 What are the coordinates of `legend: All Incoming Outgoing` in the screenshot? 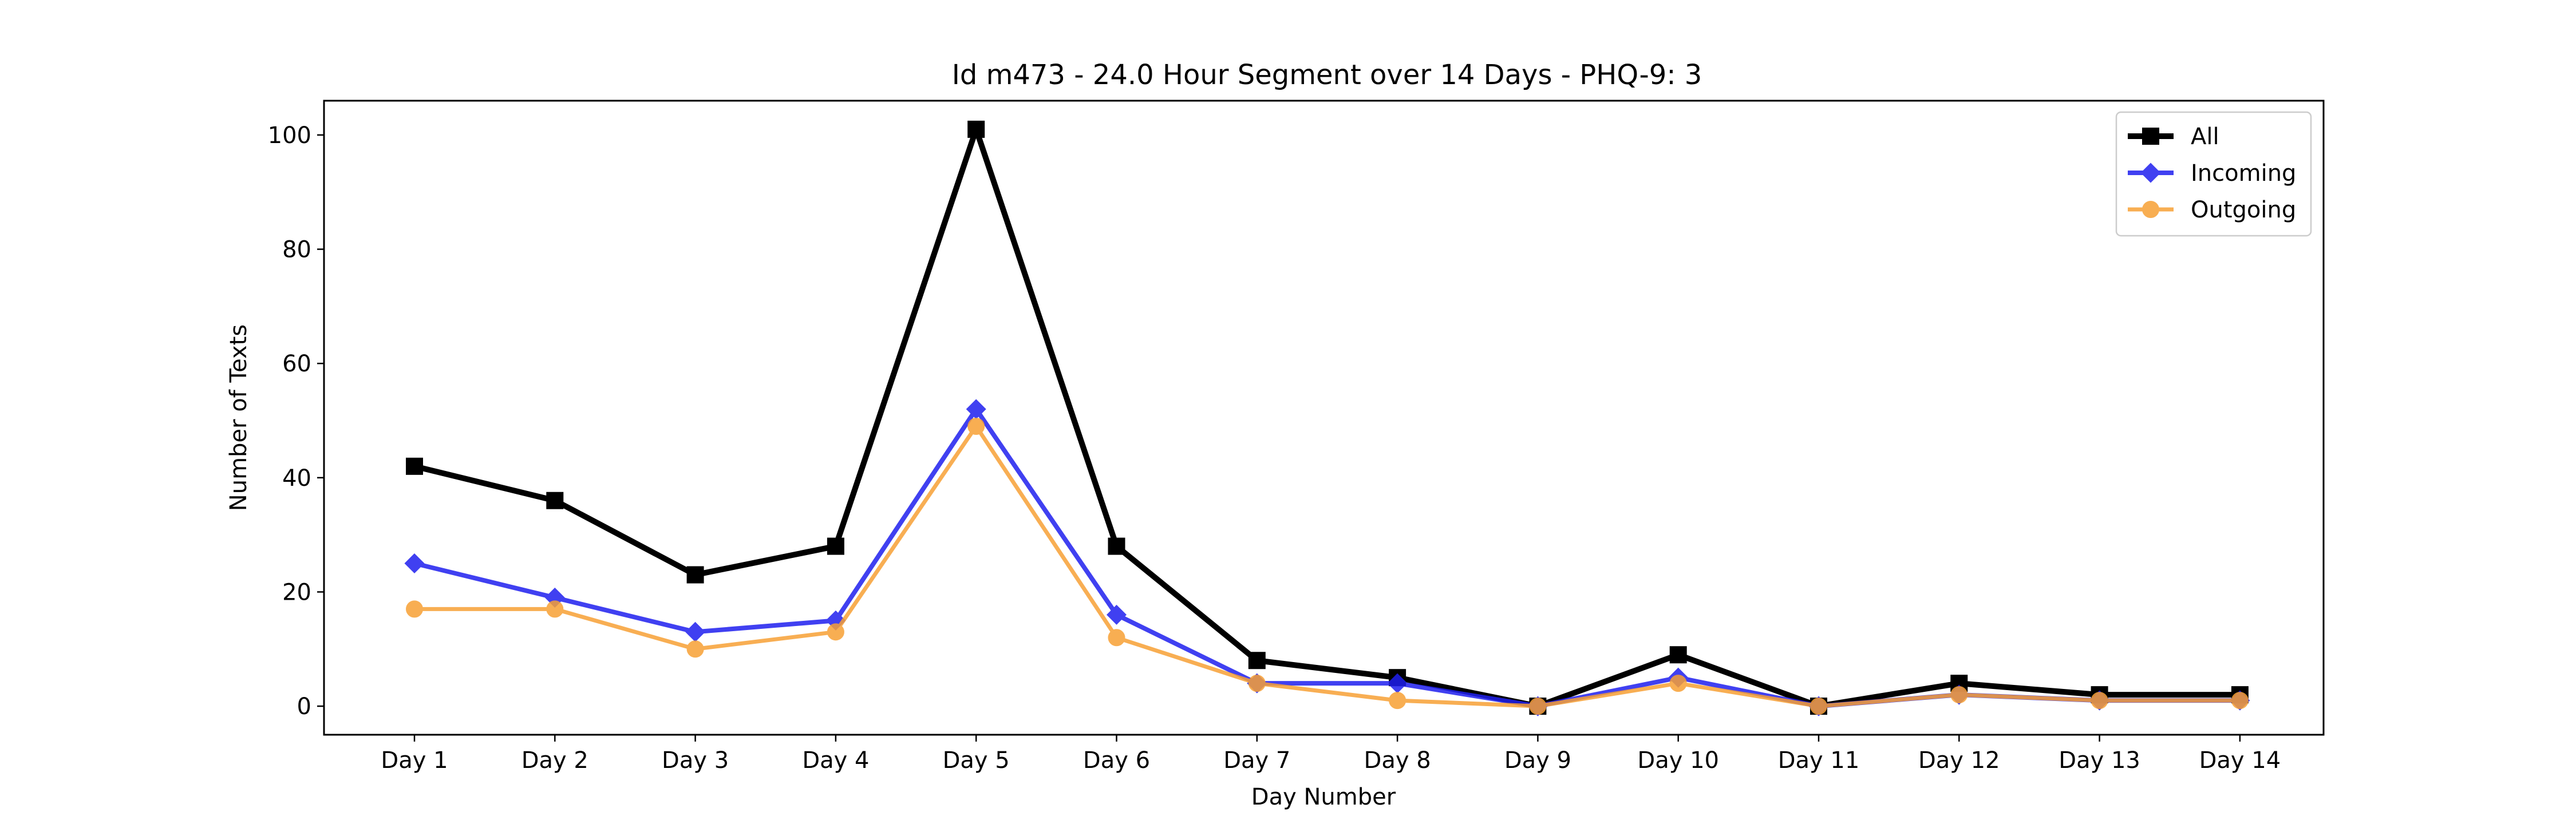 It's located at (2213, 174).